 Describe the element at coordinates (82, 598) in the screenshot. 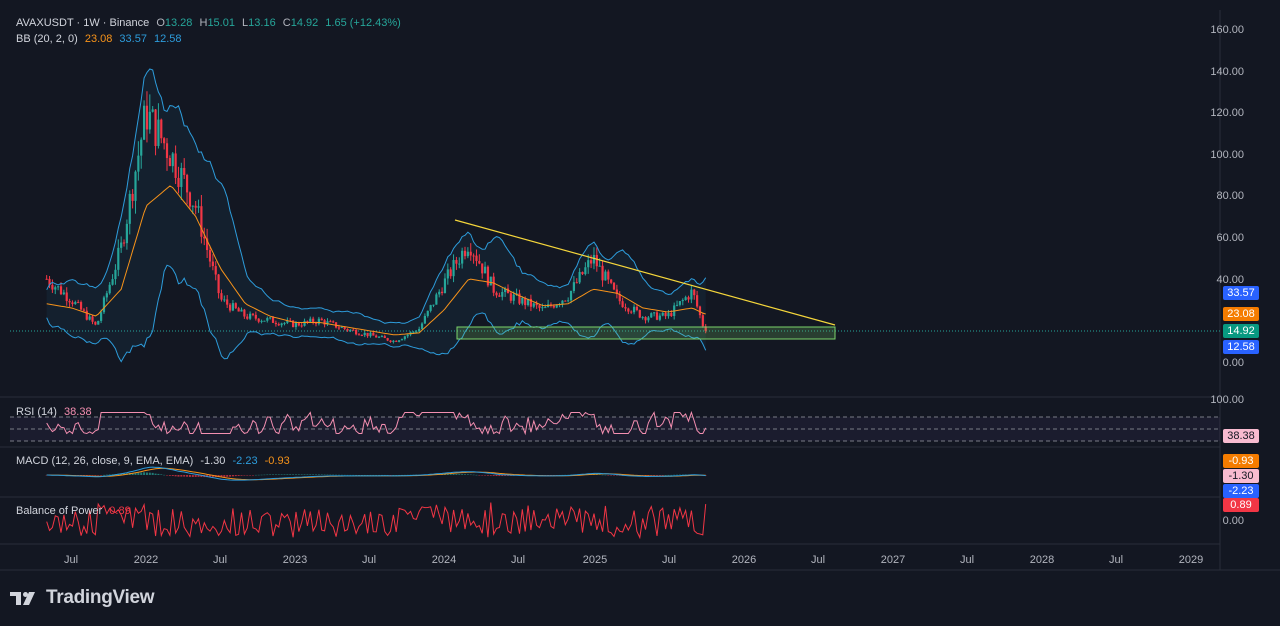

I see `brand-footer: TradingView` at that location.